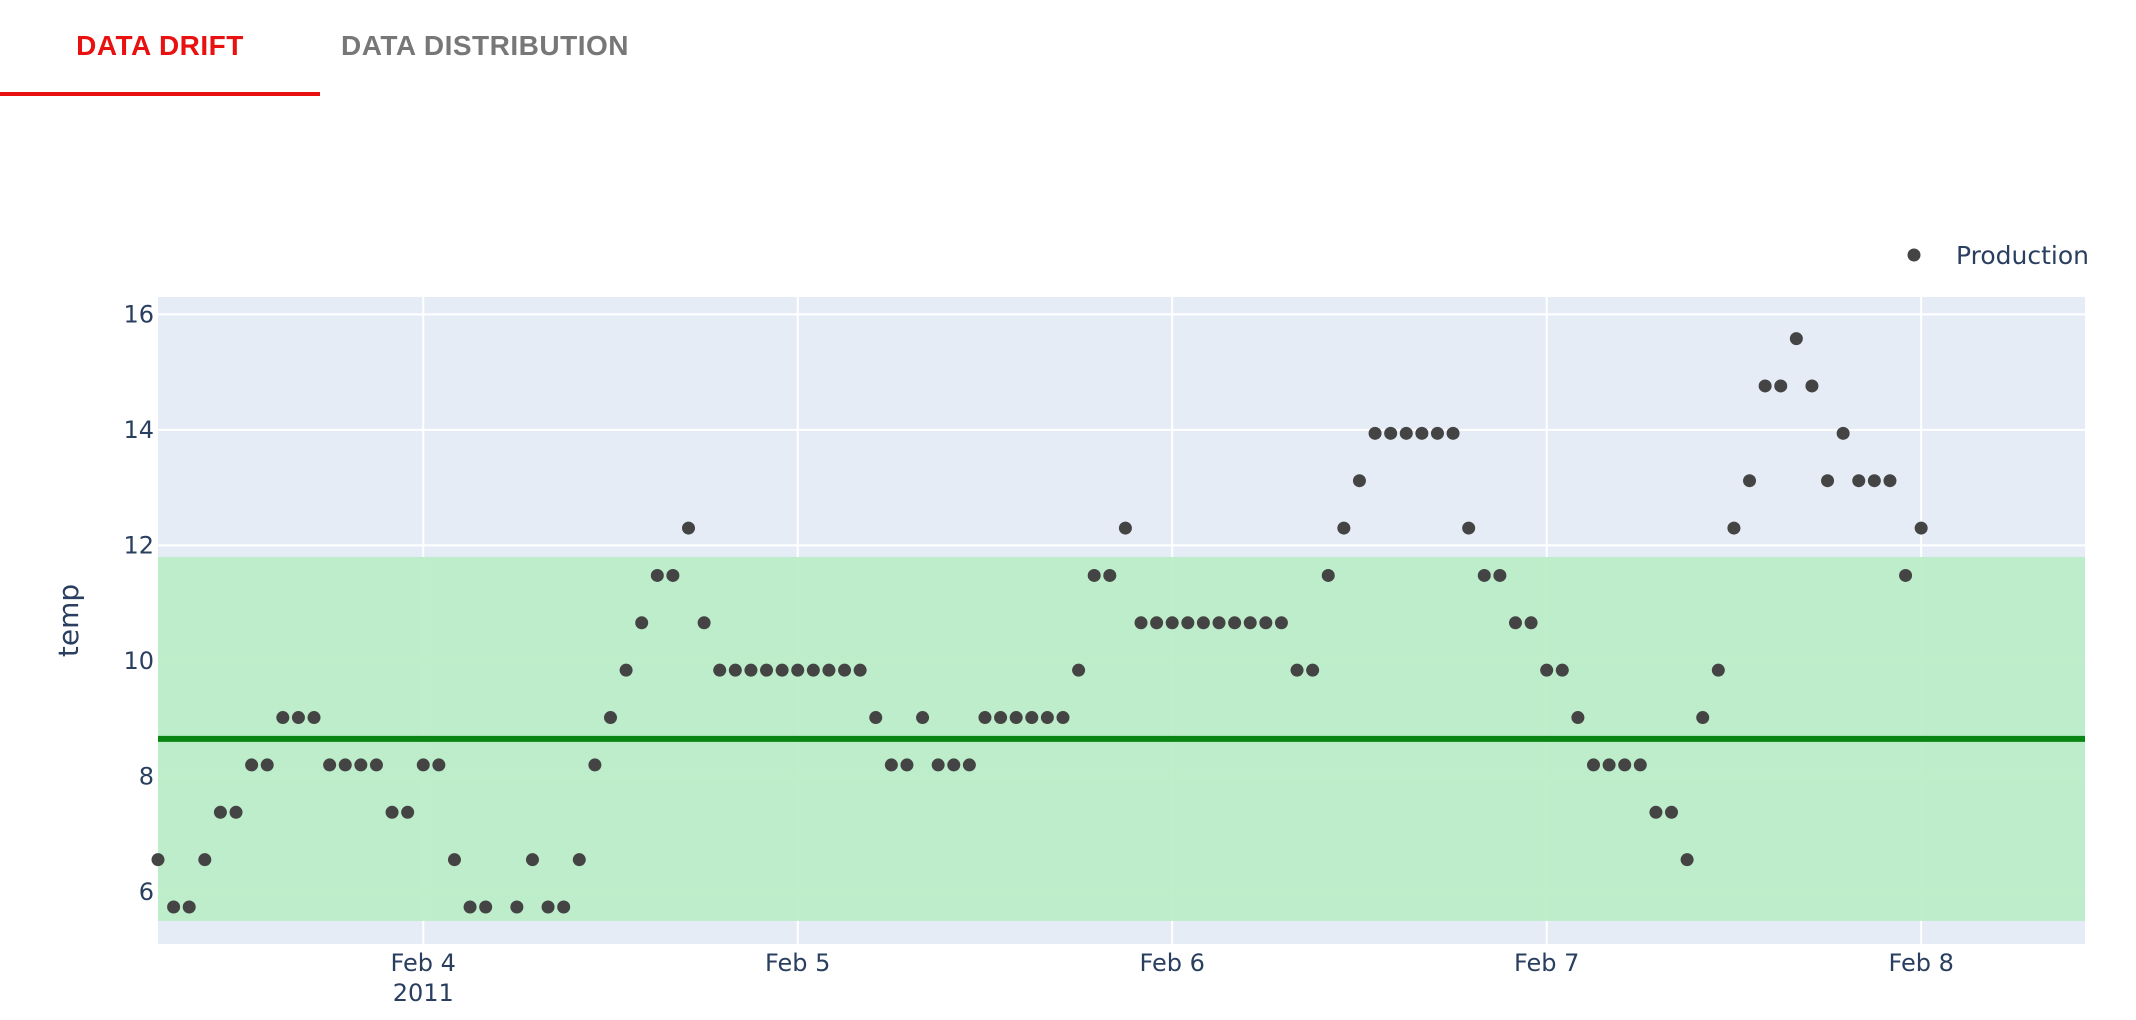 The width and height of the screenshot is (2136, 1020). Describe the element at coordinates (2022, 255) in the screenshot. I see `legend-label: Production` at that location.